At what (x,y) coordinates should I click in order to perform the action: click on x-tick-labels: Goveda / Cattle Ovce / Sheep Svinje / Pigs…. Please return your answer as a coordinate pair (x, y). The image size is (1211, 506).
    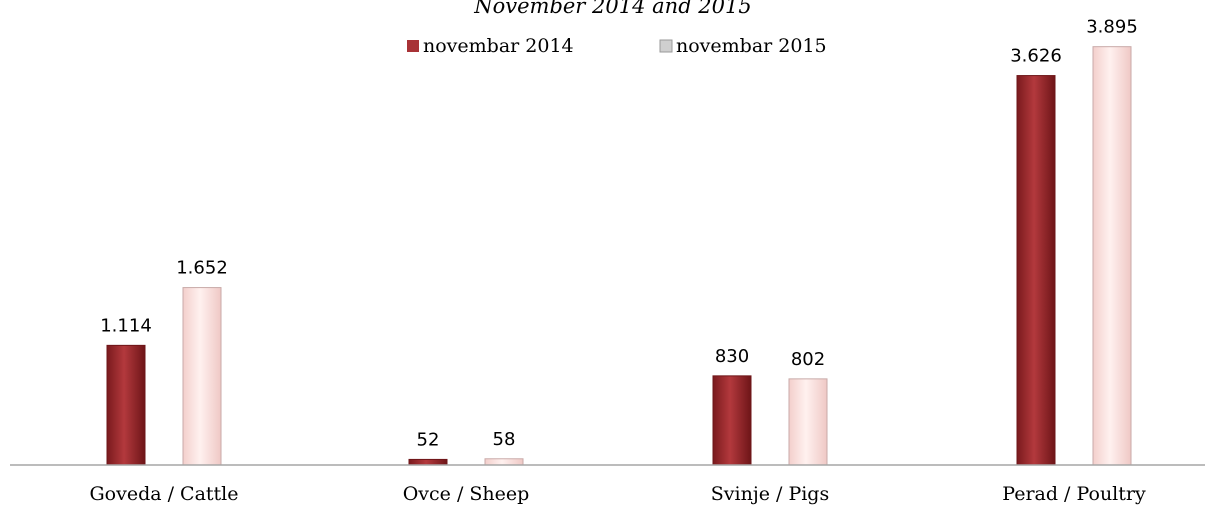
    Looking at the image, I should click on (617, 494).